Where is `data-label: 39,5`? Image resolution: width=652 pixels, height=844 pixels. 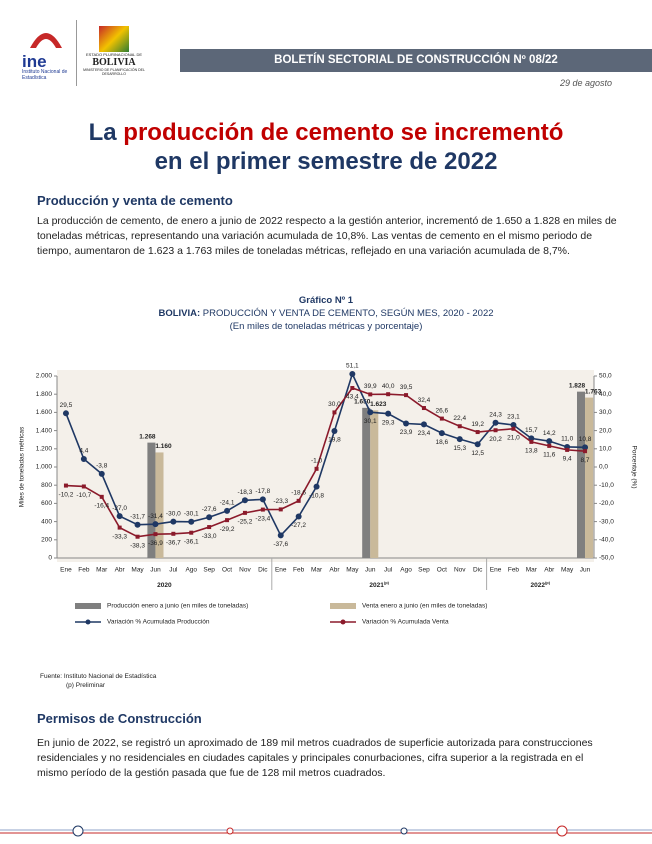
data-label: 39,5 is located at coordinates (406, 387).